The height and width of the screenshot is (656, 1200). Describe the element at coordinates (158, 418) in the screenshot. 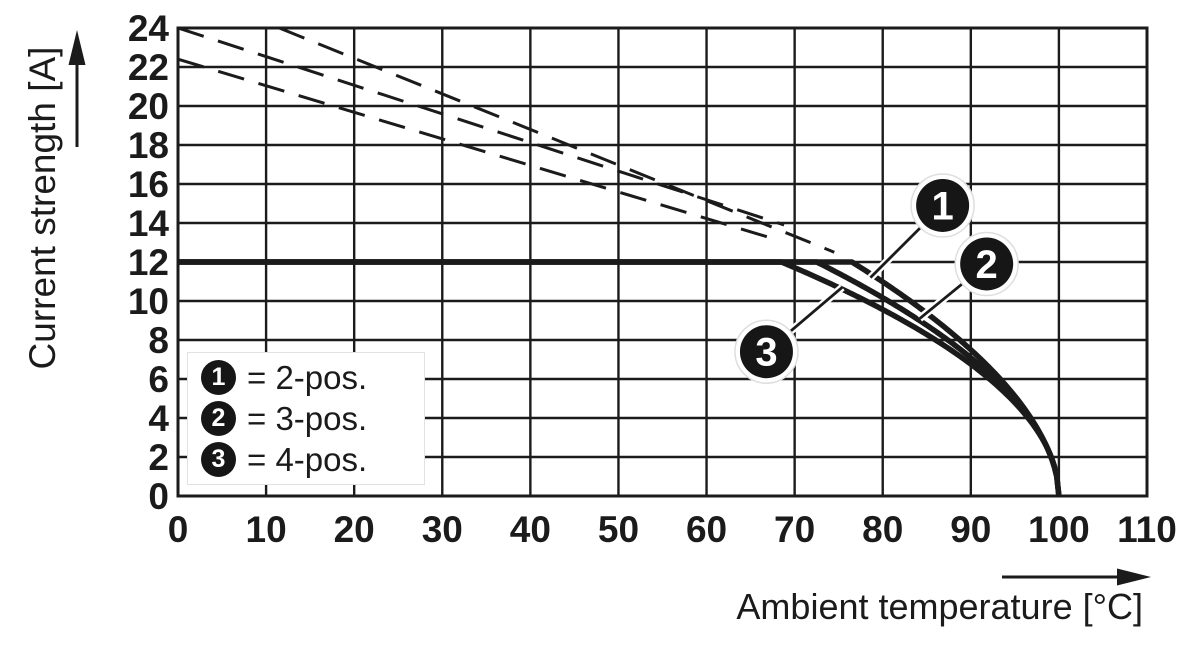

I see `svg-text: 4` at that location.